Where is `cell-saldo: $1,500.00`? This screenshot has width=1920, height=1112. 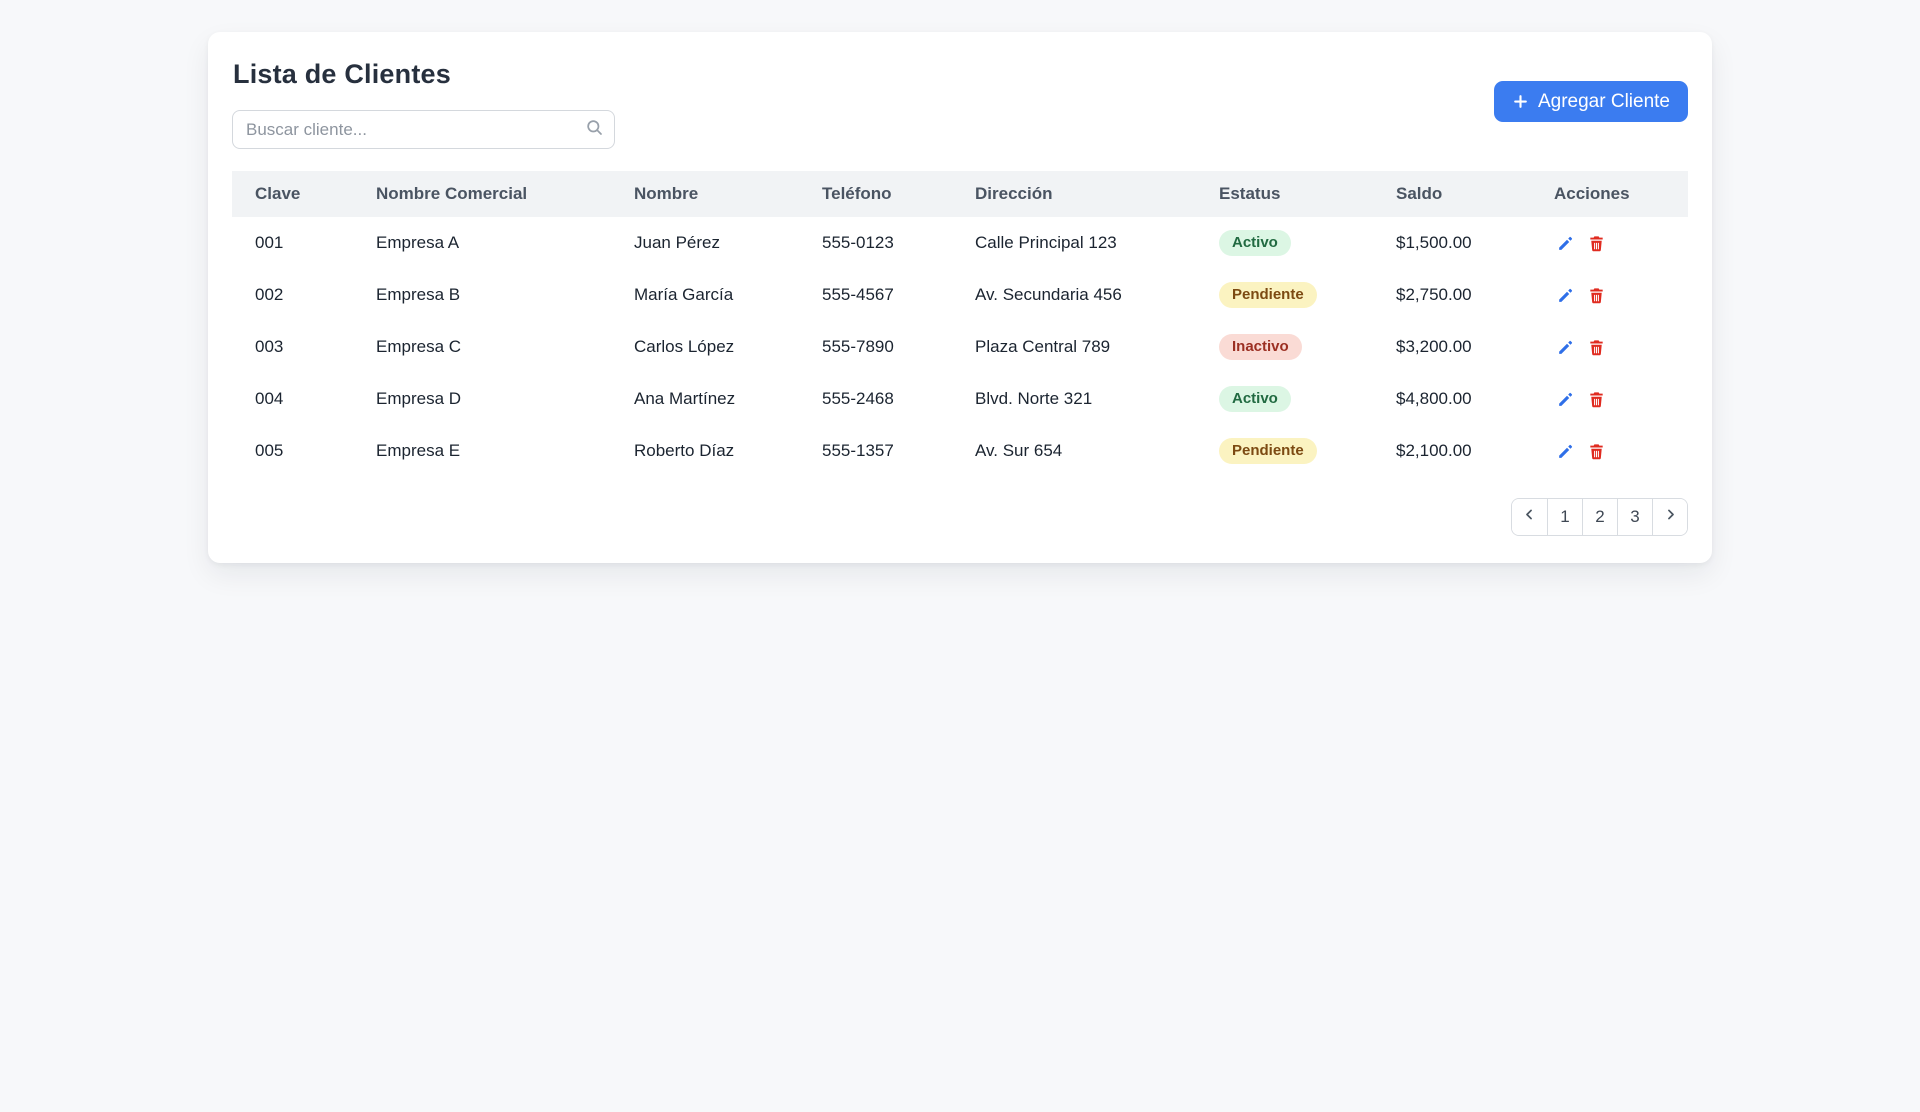
cell-saldo: $1,500.00 is located at coordinates (1452, 243).